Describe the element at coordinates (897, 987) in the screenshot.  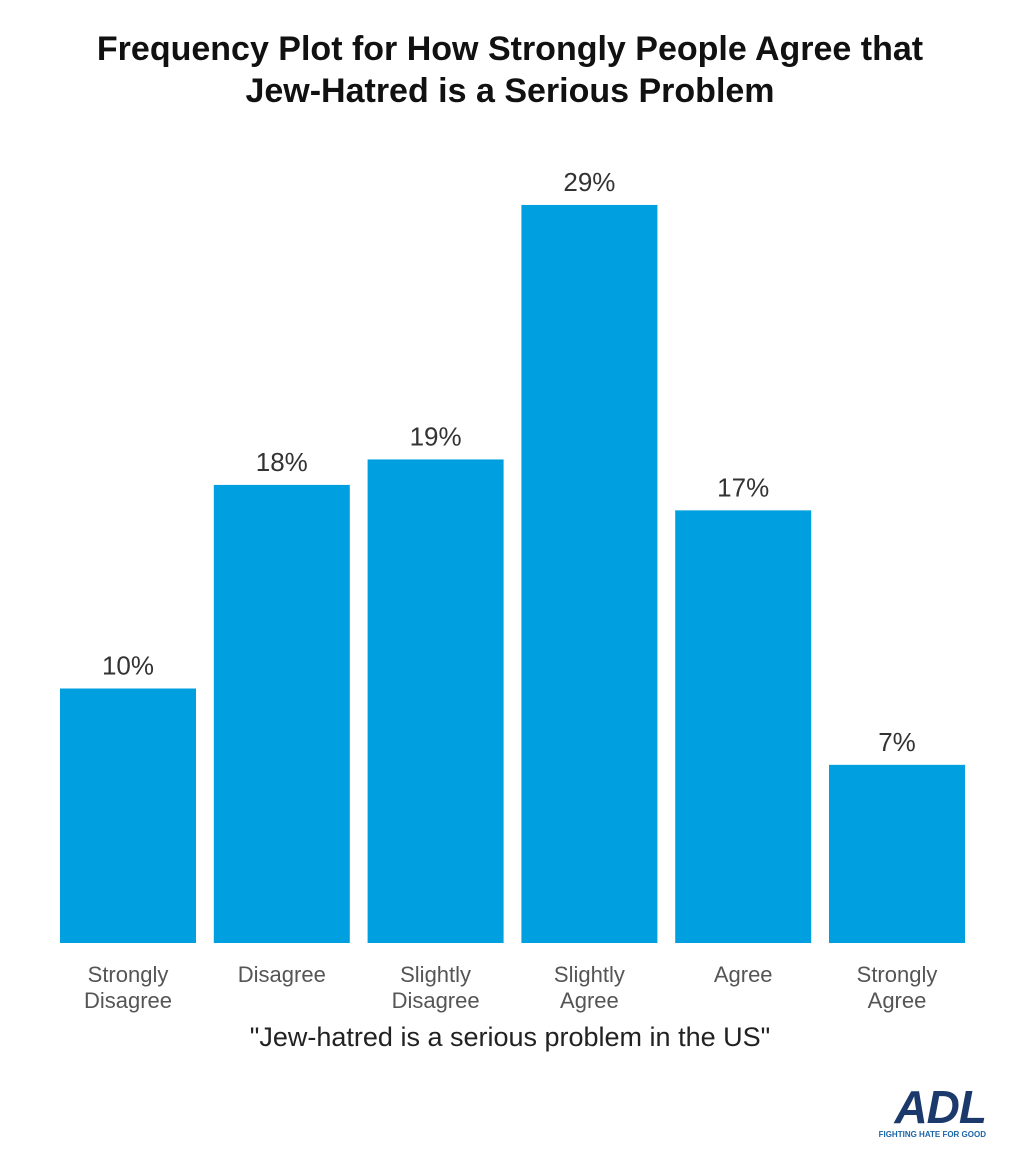
I see `x-tick-label: Strongly Agree` at that location.